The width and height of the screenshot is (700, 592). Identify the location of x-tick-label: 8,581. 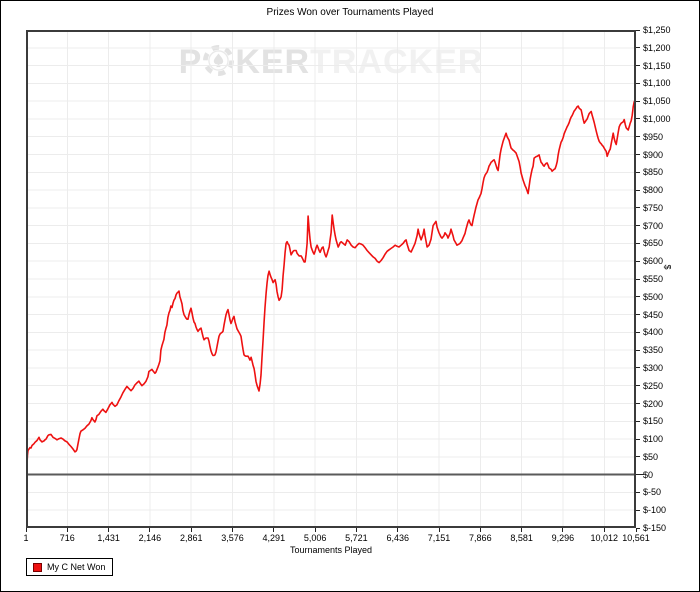
(521, 538).